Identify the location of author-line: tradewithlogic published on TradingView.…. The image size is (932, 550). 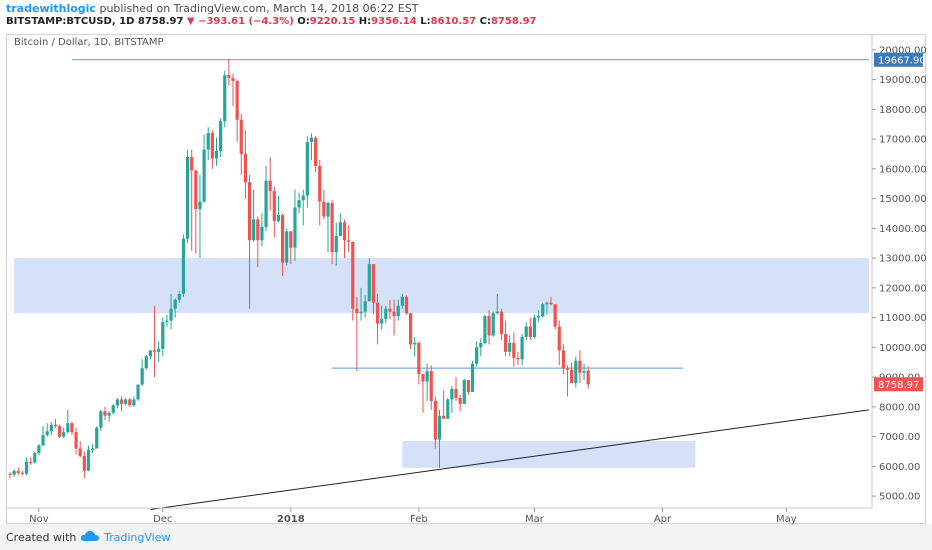
(212, 8).